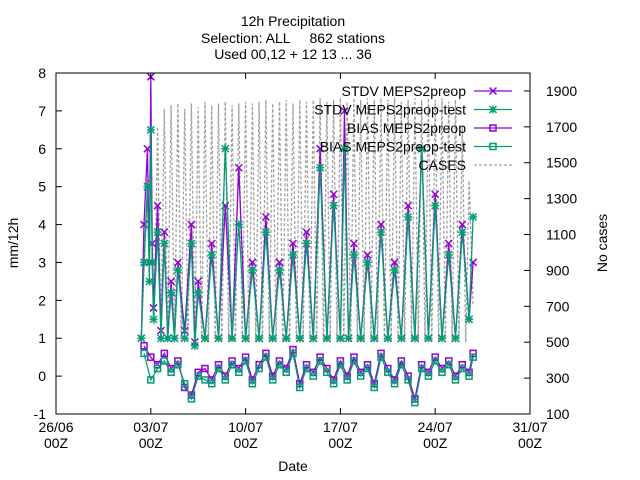 The width and height of the screenshot is (640, 480). I want to click on series-3-point-43-box, so click(435, 361).